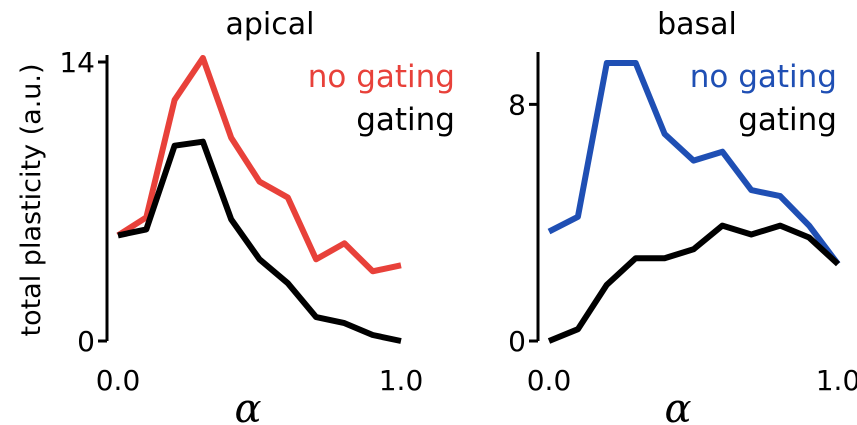 This screenshot has width=857, height=425. What do you see at coordinates (677, 405) in the screenshot?
I see `basal-x-axis-label: α` at bounding box center [677, 405].